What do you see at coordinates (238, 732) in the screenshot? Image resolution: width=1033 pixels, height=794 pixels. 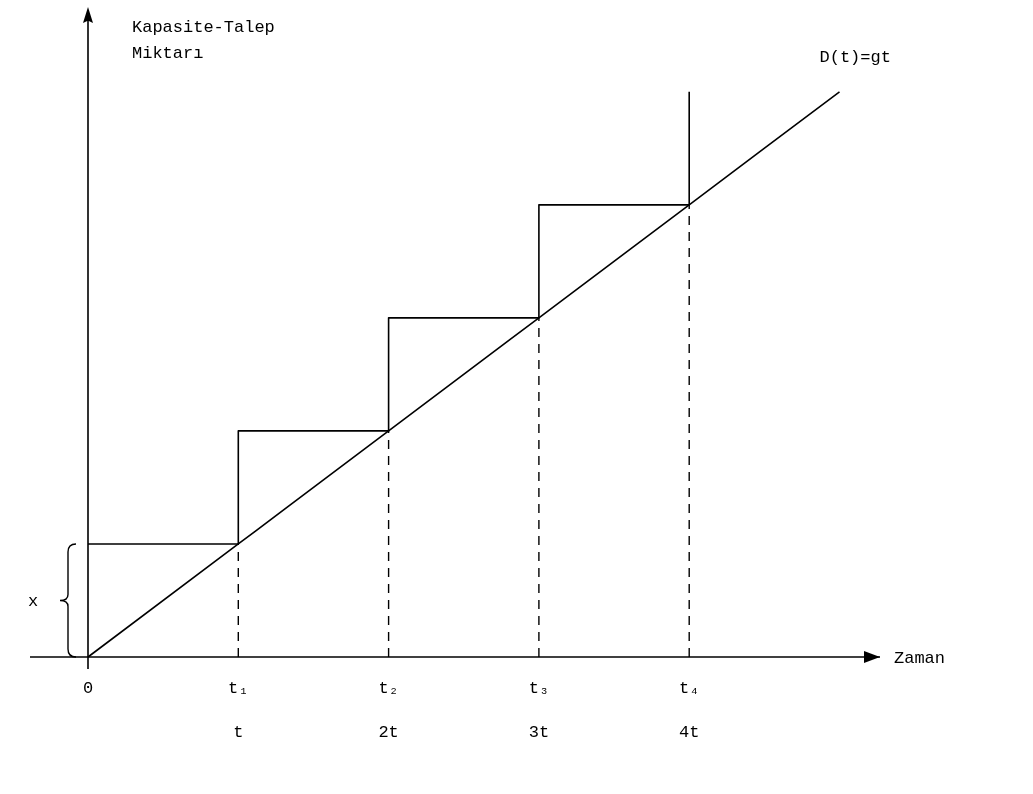 I see `text: t` at bounding box center [238, 732].